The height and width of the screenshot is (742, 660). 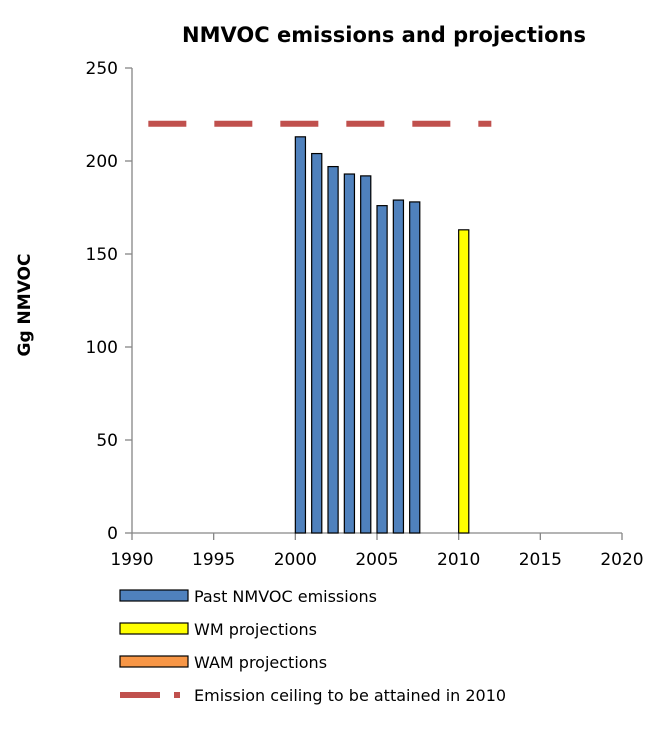 I want to click on y-tick-label: 0, so click(x=112, y=534).